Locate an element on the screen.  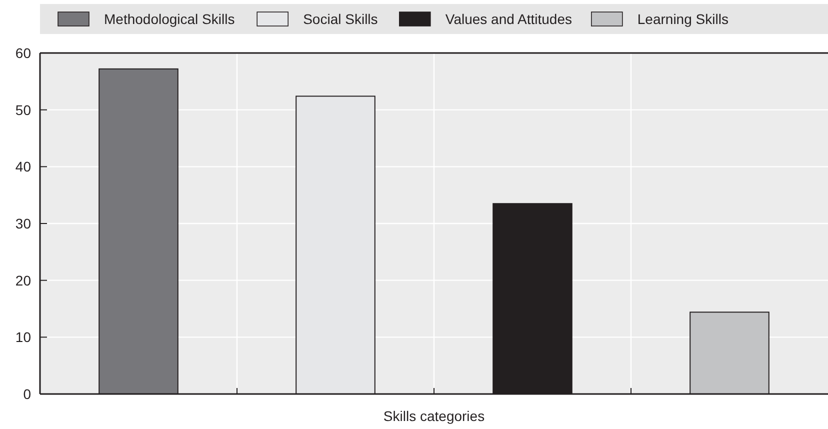
legend-label: Methodological Skills is located at coordinates (169, 19).